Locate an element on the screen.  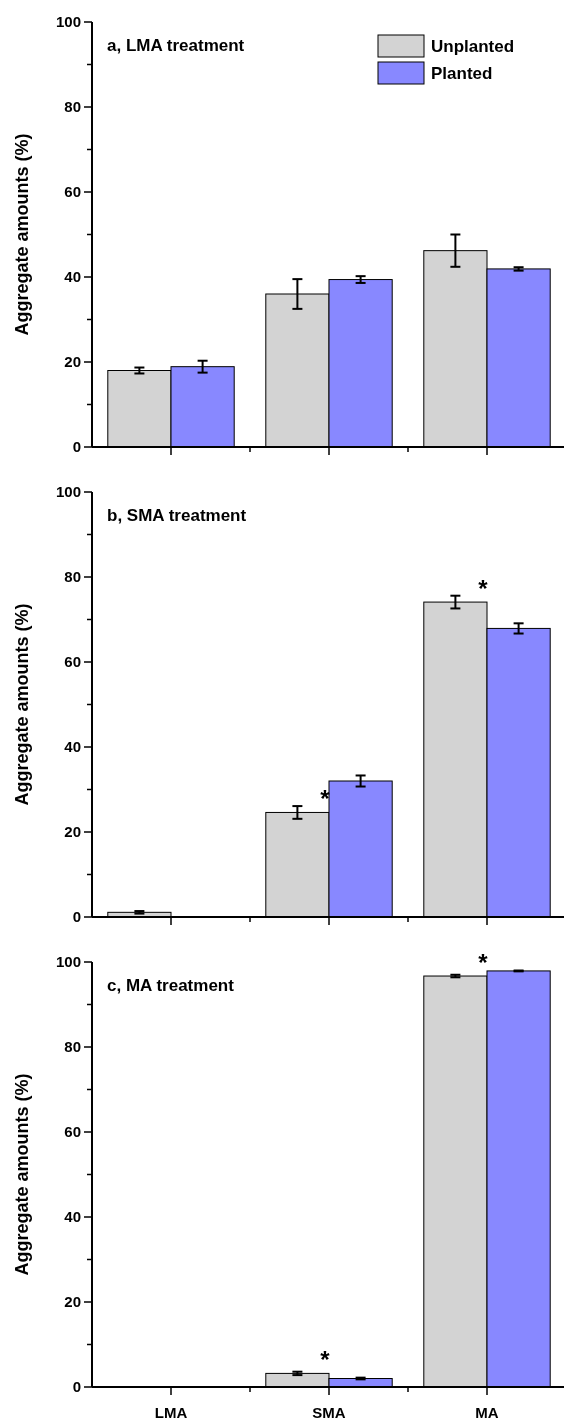
text: a, LMA treatment is located at coordinates (176, 45).